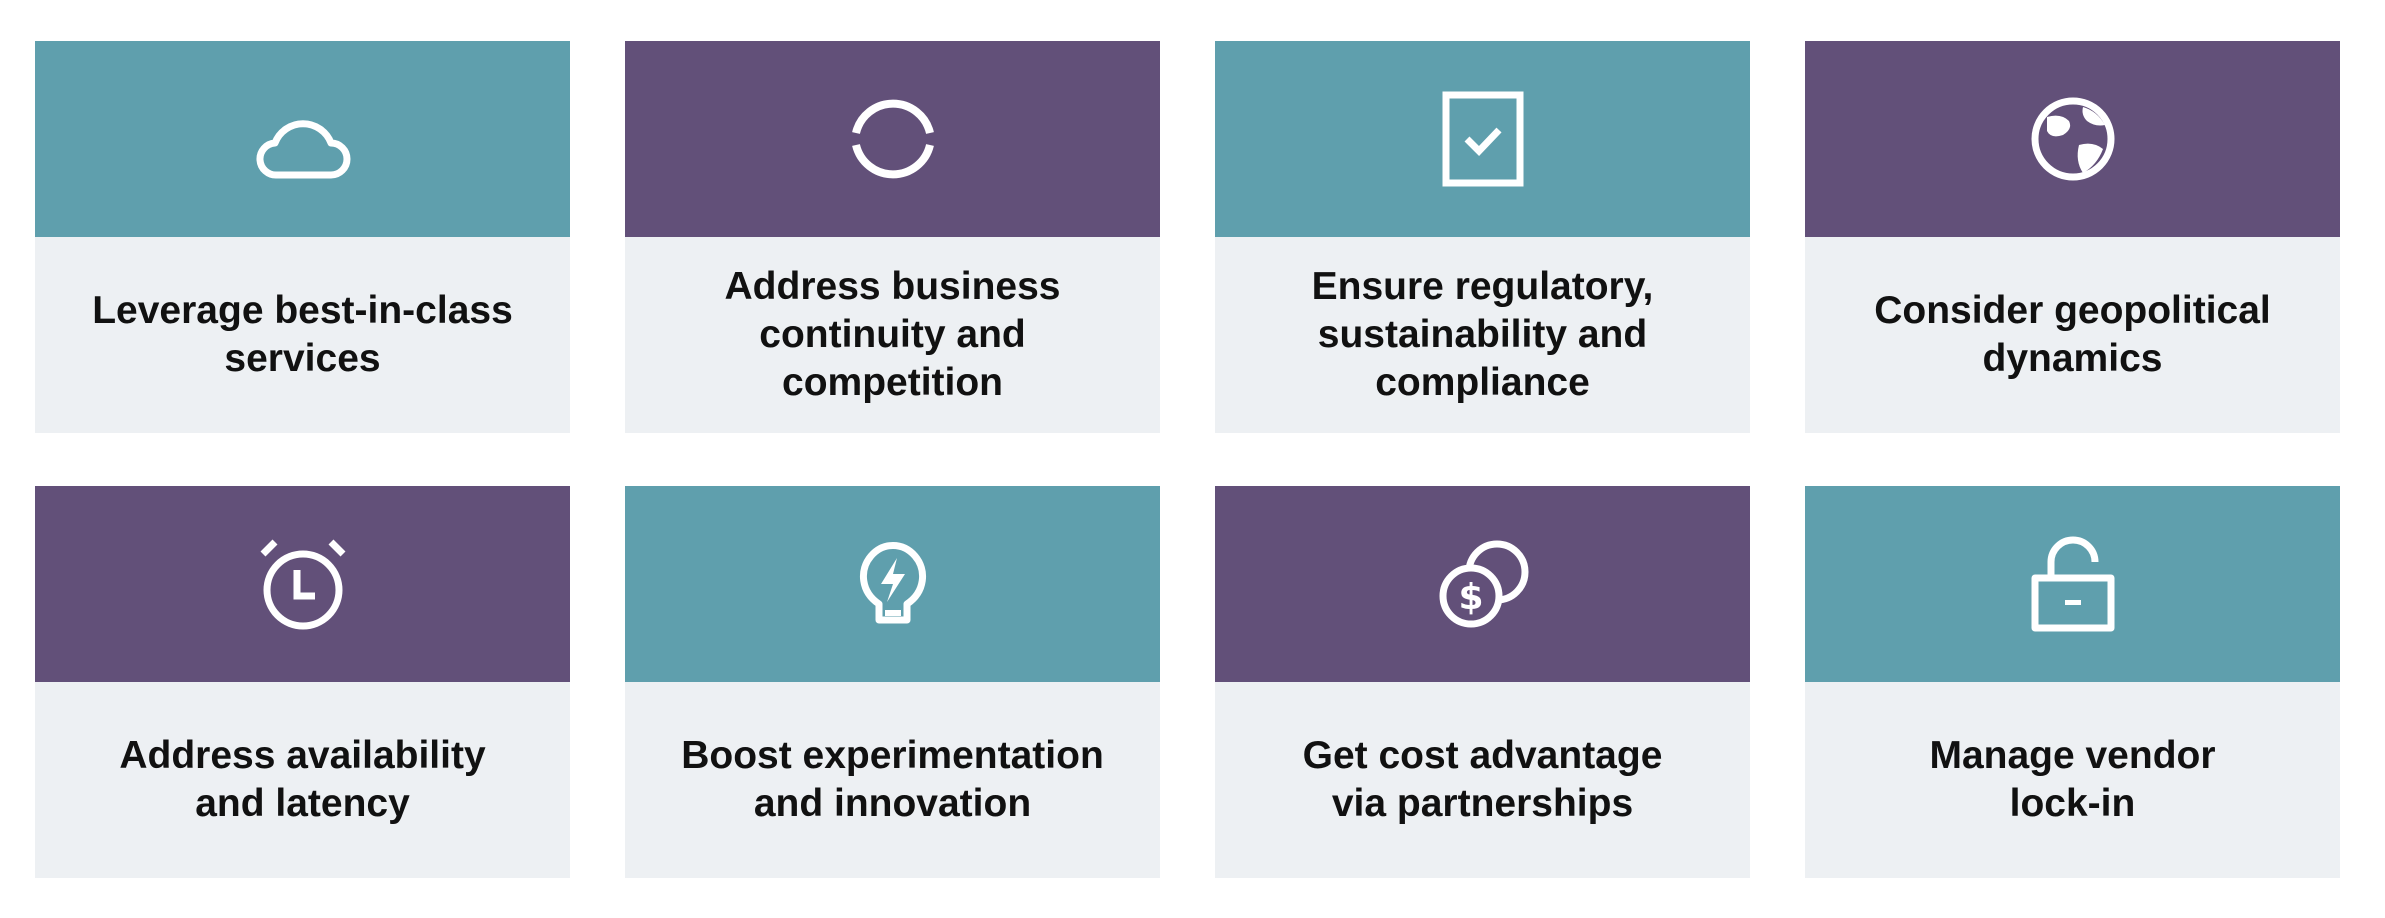 The height and width of the screenshot is (918, 2385). I want to click on card-body: Leverage best-in-class services, so click(302, 335).